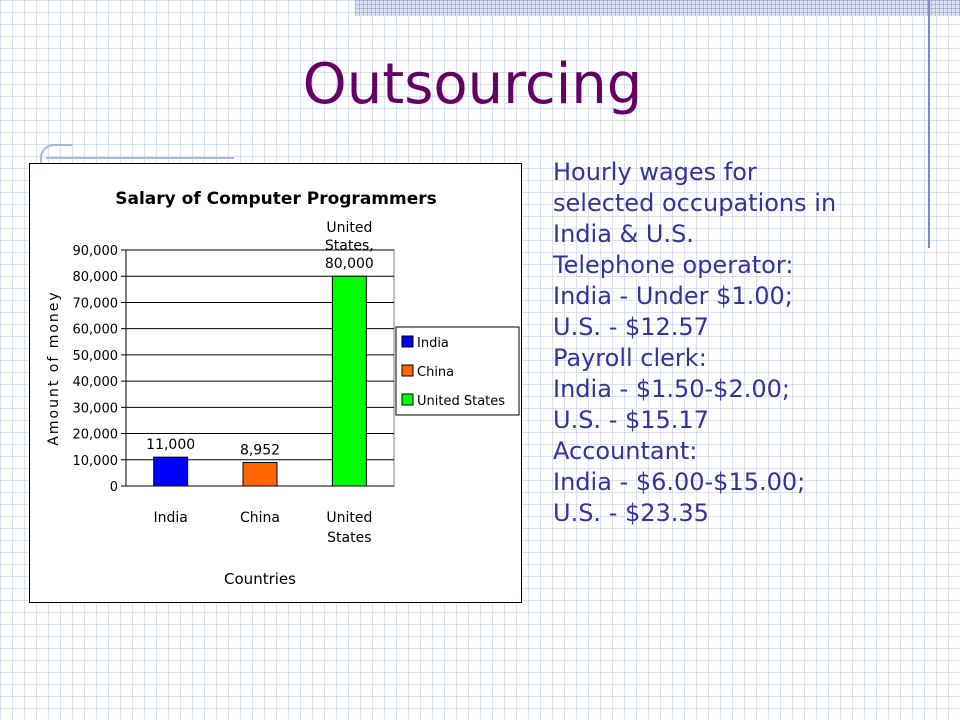 The height and width of the screenshot is (720, 960). What do you see at coordinates (276, 199) in the screenshot?
I see `chart-title: Salary of Computer Programmers` at bounding box center [276, 199].